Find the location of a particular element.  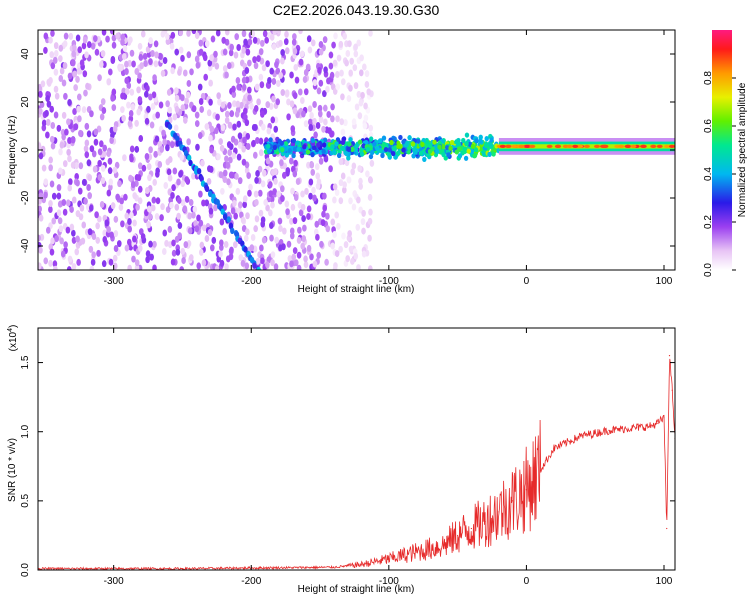

spectrogram-y-tick-label: 40 is located at coordinates (25, 54).